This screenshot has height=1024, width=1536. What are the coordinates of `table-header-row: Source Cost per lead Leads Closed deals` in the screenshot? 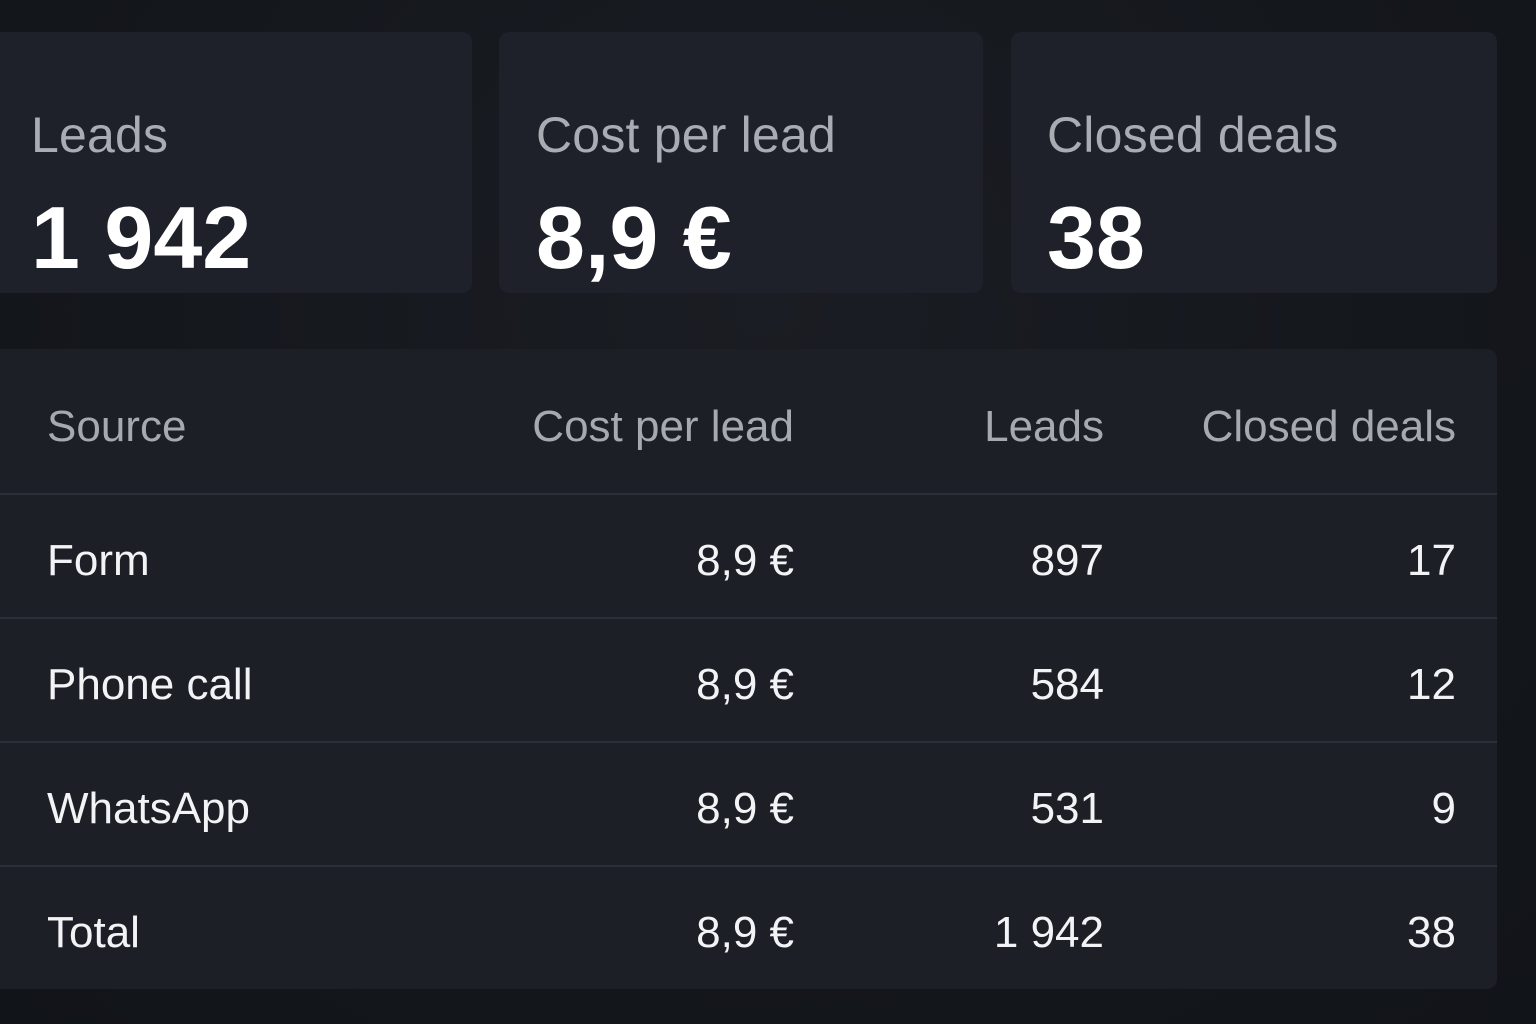 It's located at (748, 422).